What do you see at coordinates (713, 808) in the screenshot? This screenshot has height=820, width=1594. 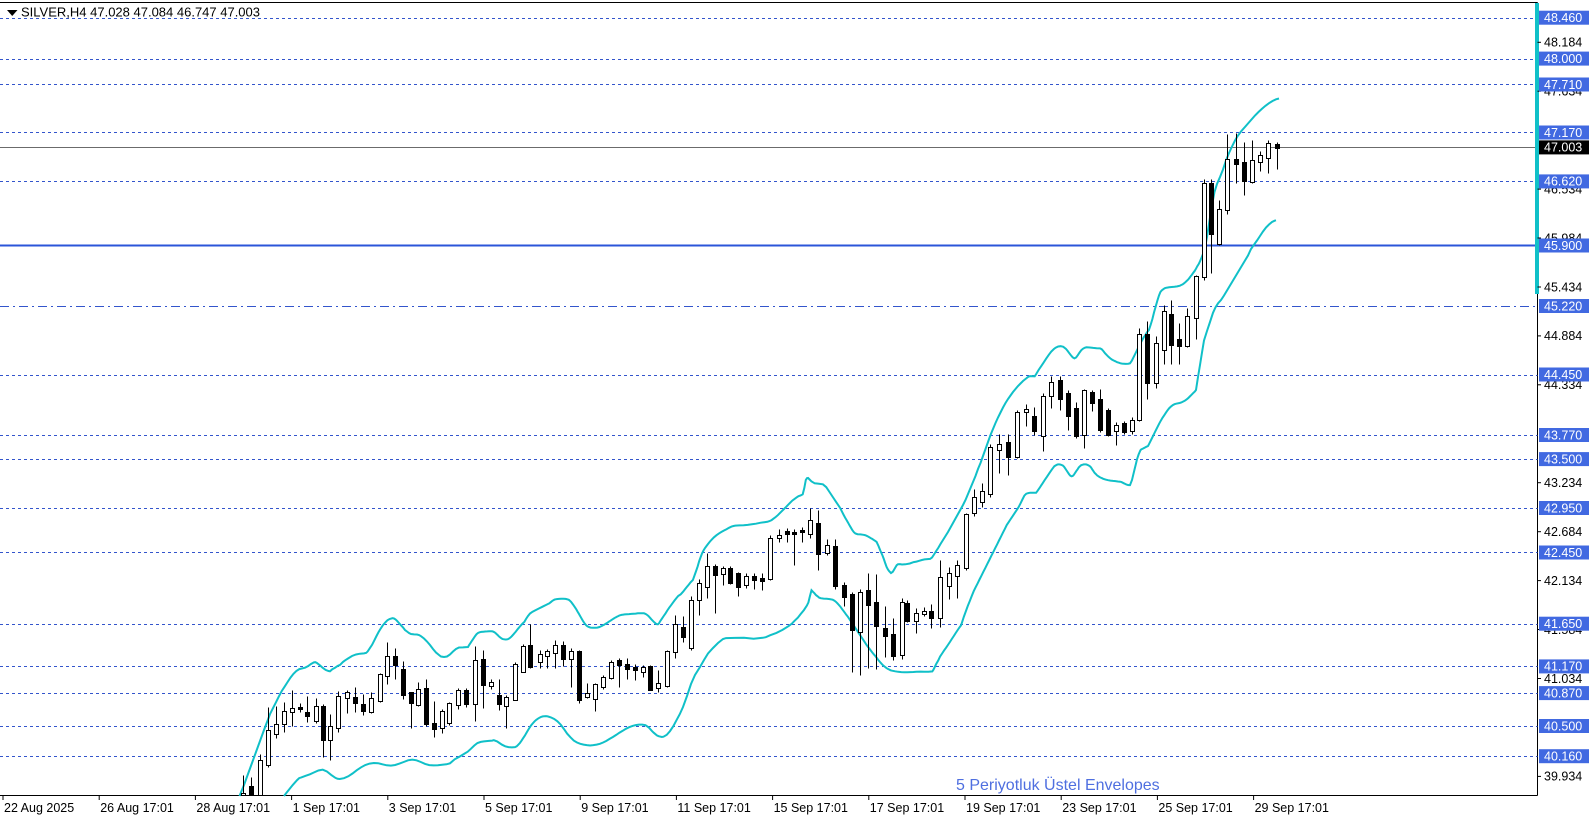 I see `svg-text: 11 Sep 17:01` at bounding box center [713, 808].